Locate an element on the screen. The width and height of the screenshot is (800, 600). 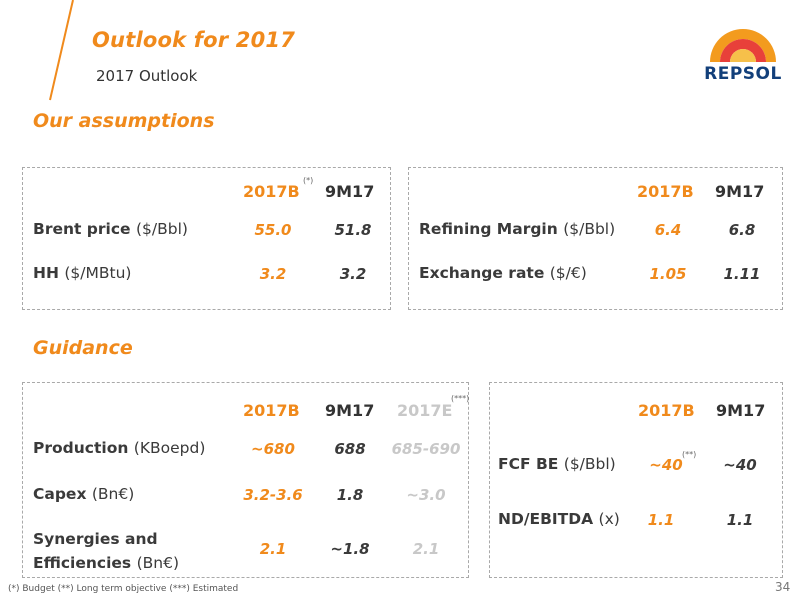
value-capex-9m17: 1.8 is located at coordinates (350, 495).